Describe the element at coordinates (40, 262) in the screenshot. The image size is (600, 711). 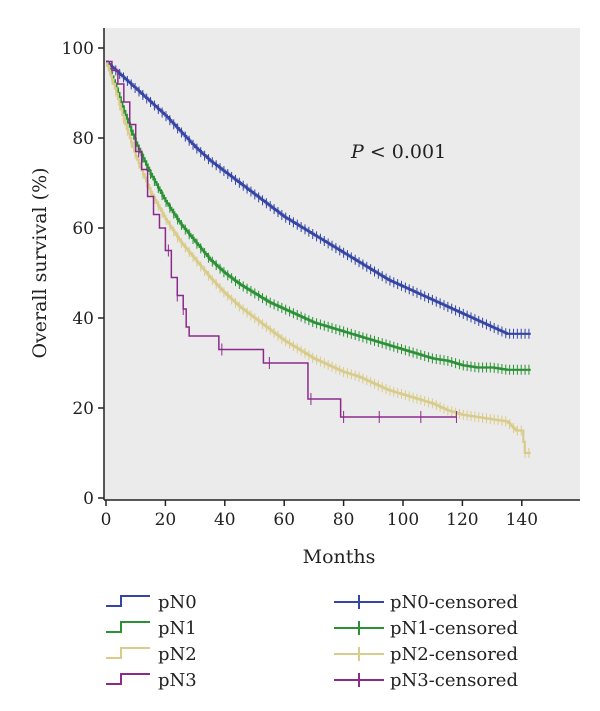
I see `y-axis-title: Overall survival (%)` at that location.